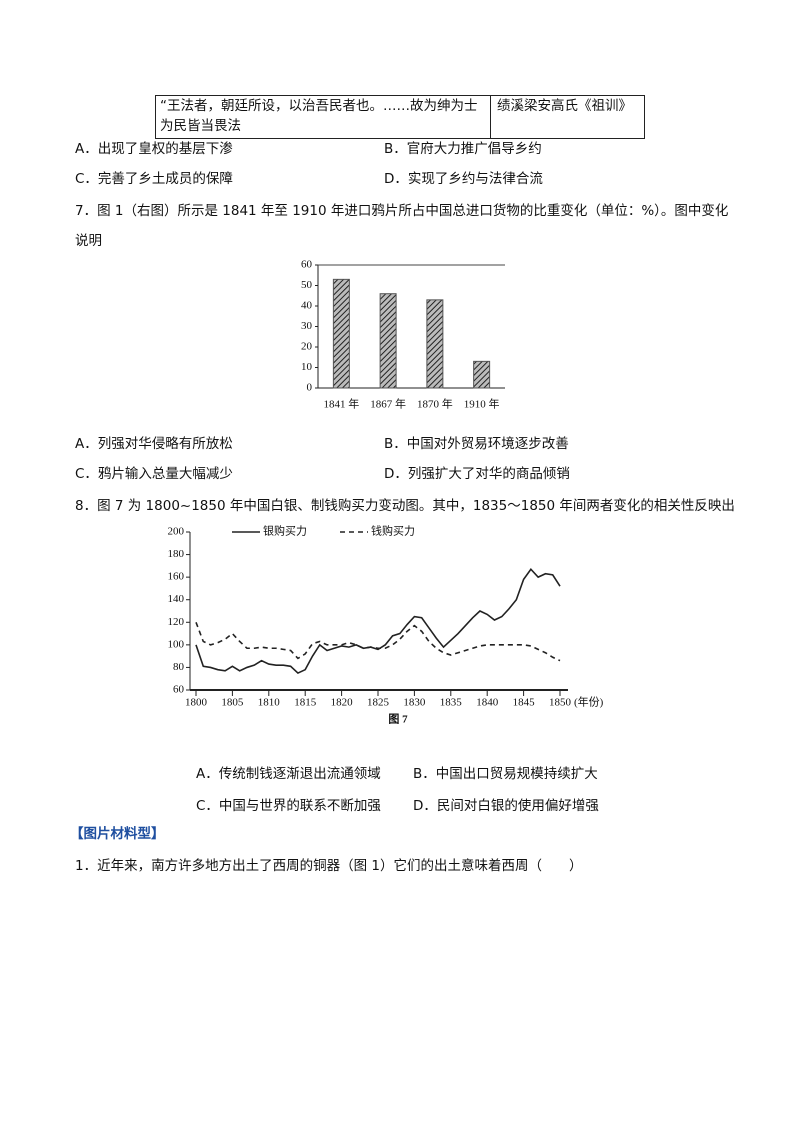  What do you see at coordinates (176, 532) in the screenshot?
I see `y-tick-label: 200` at bounding box center [176, 532].